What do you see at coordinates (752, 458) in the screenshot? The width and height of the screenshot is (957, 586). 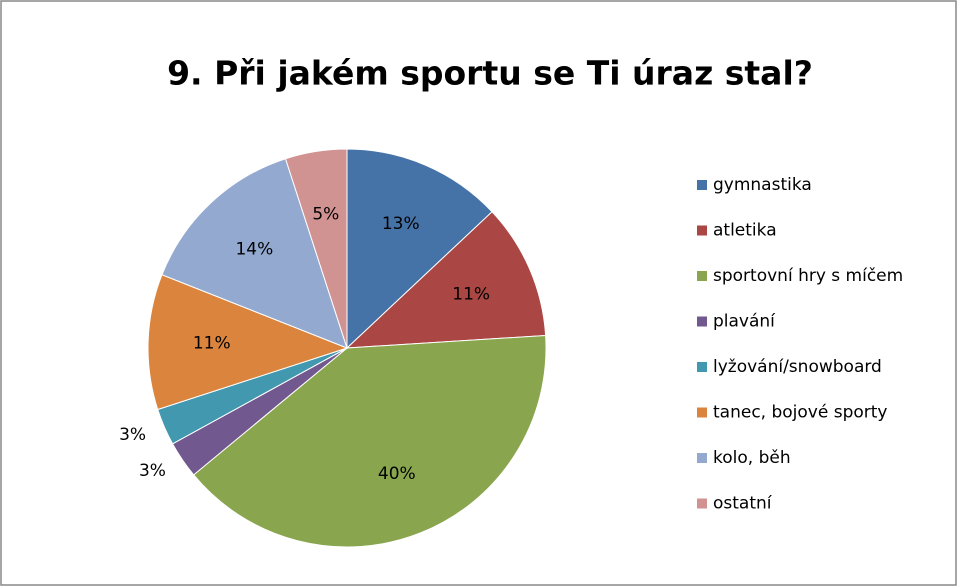 I see `legend-label: kolo, běh` at bounding box center [752, 458].